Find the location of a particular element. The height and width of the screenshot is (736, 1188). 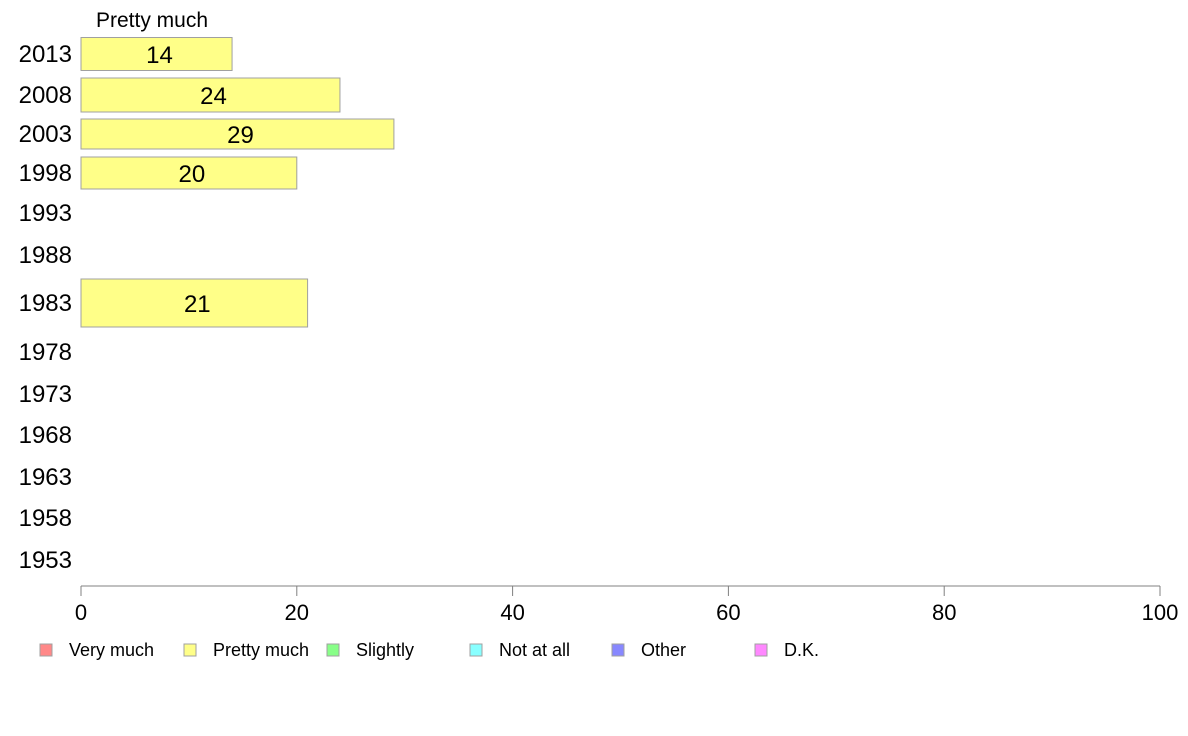

bar-value-label-1998: 20 is located at coordinates (192, 174).